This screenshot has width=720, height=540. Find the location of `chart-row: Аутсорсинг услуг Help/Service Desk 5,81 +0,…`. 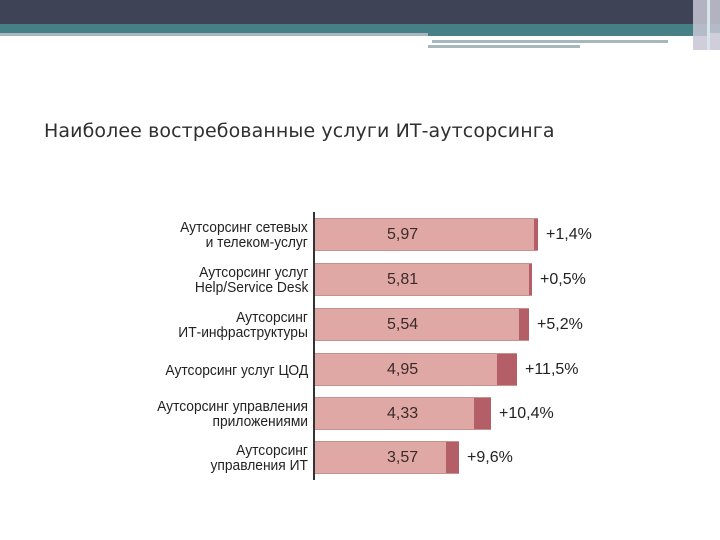

chart-row: Аутсорсинг услуг Help/Service Desk 5,81 +0,… is located at coordinates (360, 280).